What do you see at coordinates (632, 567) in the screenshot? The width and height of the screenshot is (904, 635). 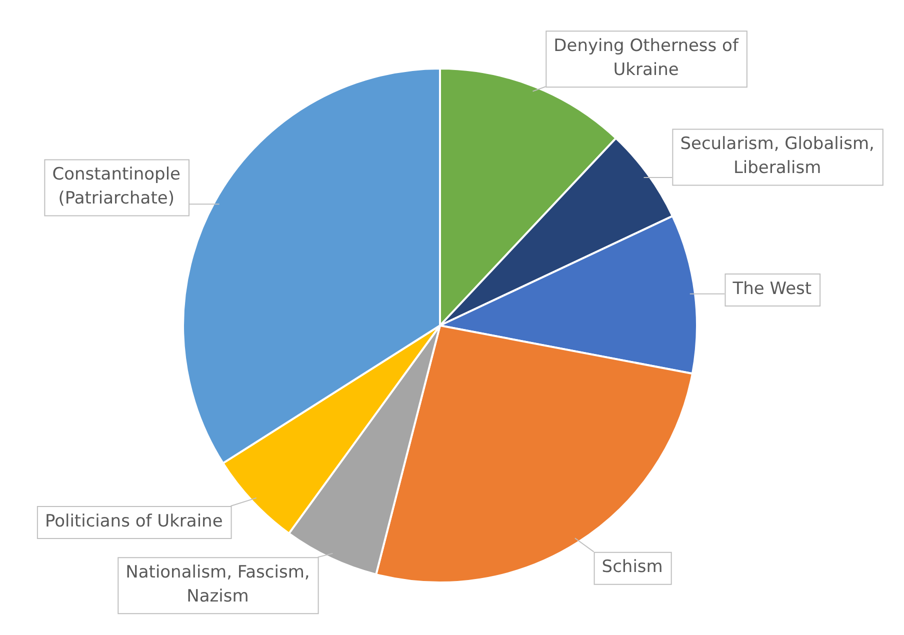 I see `slice-label: Schism` at bounding box center [632, 567].